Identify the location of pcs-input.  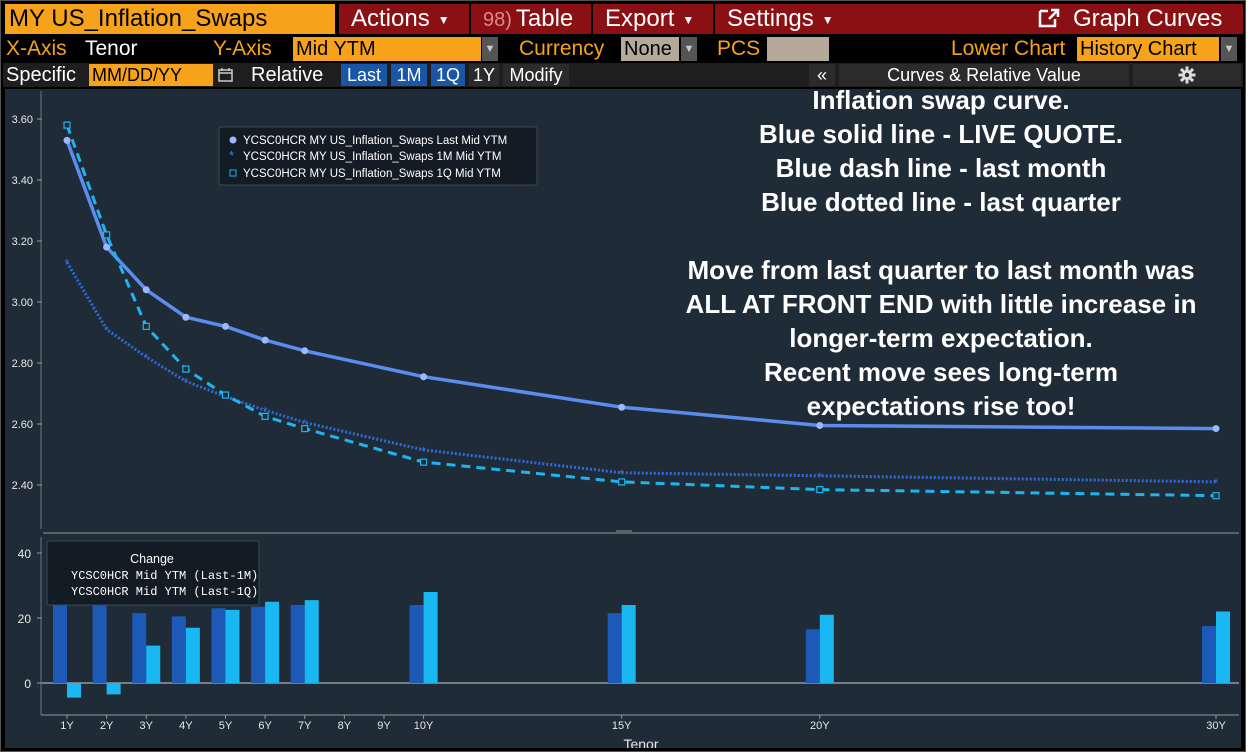
(798, 49).